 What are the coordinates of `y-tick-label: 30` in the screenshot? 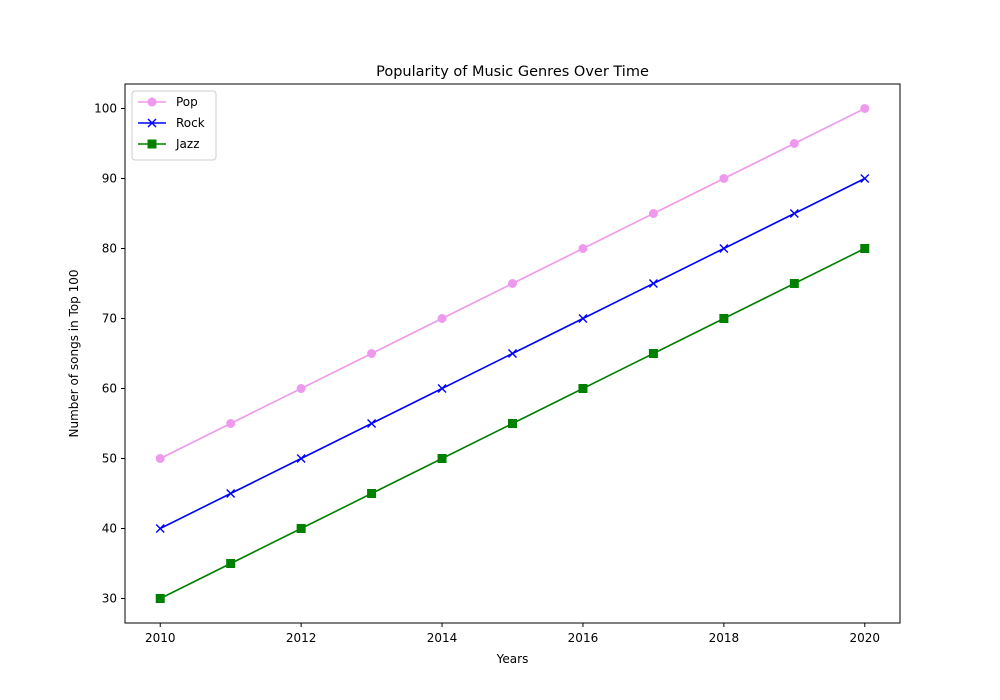 It's located at (109, 599).